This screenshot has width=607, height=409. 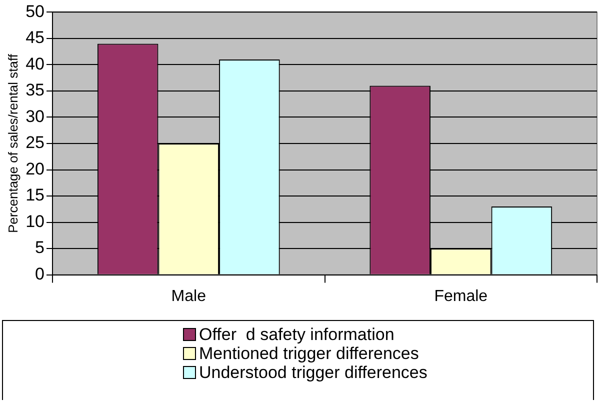 What do you see at coordinates (40, 248) in the screenshot?
I see `y-tick-label: 5` at bounding box center [40, 248].